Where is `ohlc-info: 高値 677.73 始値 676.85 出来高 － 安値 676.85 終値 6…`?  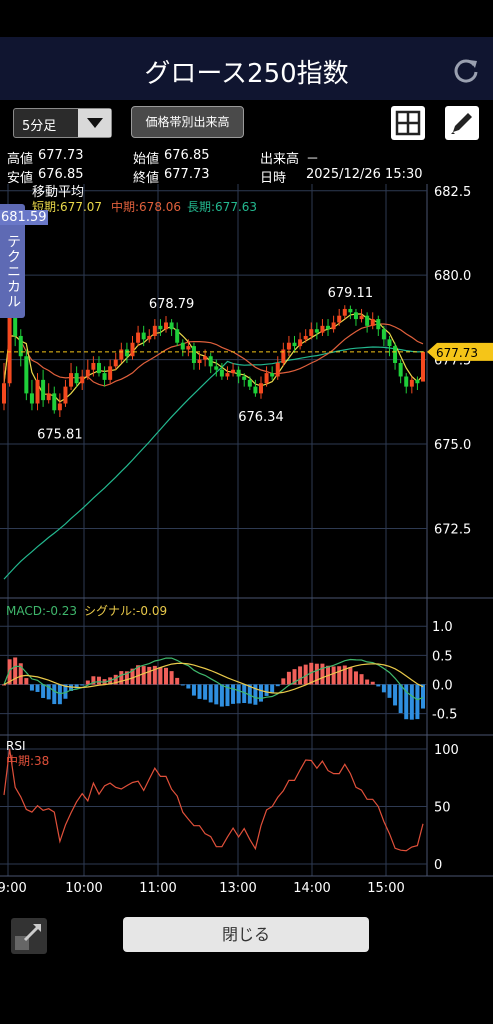
ohlc-info: 高値 677.73 始値 676.85 出来高 － 安値 676.85 終値 6… is located at coordinates (246, 168).